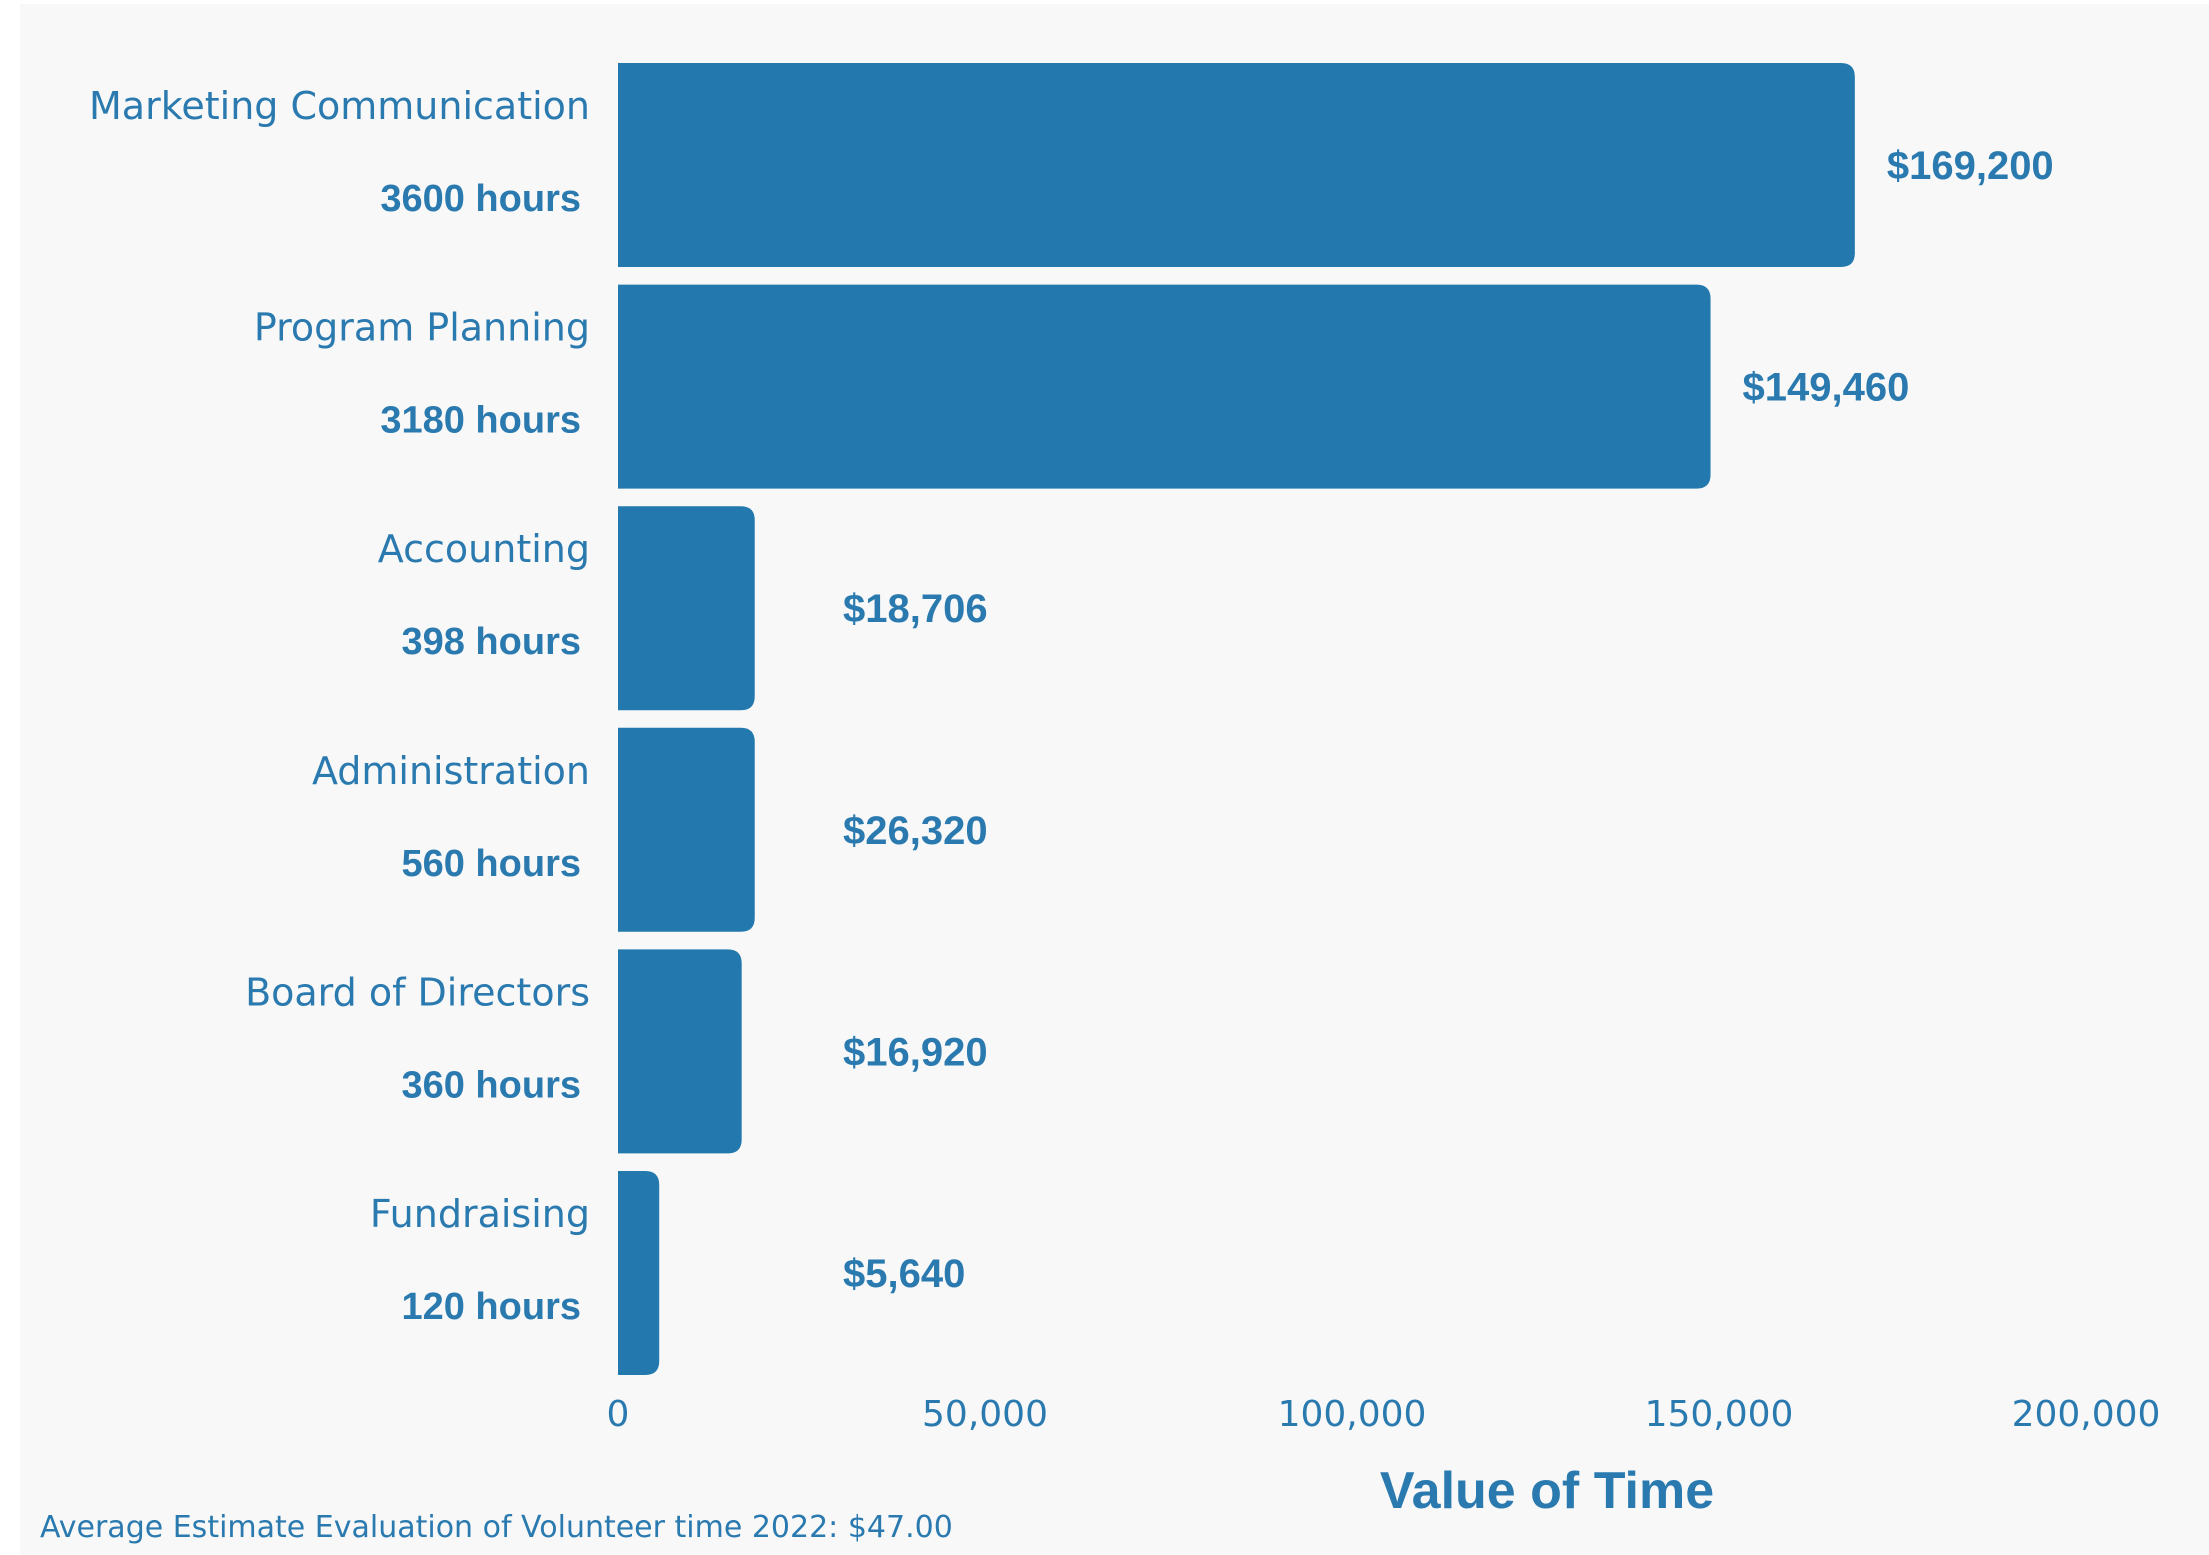 Image resolution: width=2209 pixels, height=1555 pixels. I want to click on hours-label: 398 hours, so click(491, 642).